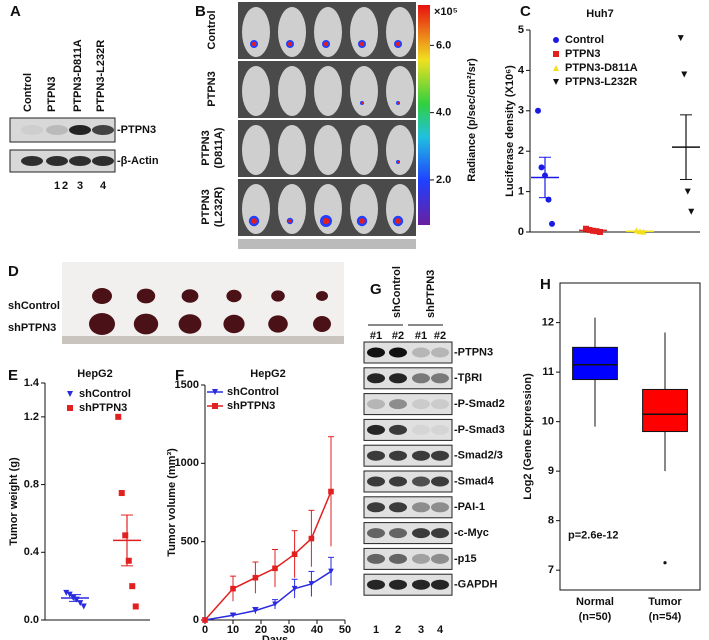 This screenshot has width=709, height=640. Describe the element at coordinates (31, 417) in the screenshot. I see `y-tick-label: 1.2` at that location.